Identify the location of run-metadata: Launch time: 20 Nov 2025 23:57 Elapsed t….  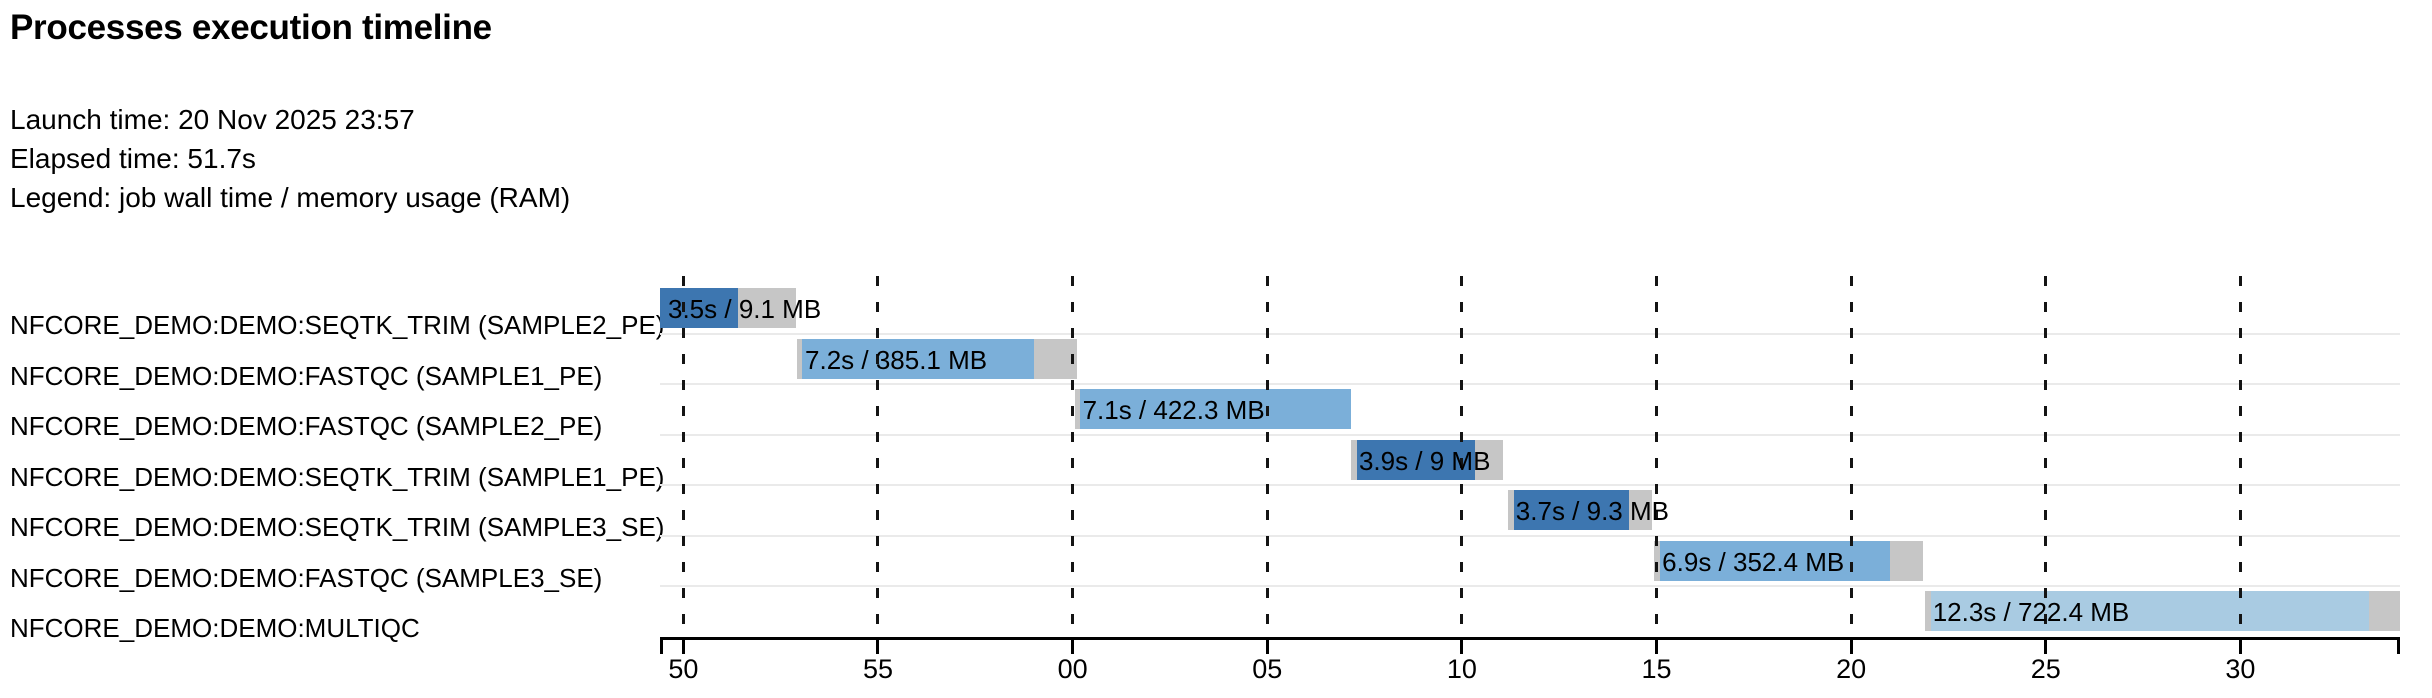
(290, 158).